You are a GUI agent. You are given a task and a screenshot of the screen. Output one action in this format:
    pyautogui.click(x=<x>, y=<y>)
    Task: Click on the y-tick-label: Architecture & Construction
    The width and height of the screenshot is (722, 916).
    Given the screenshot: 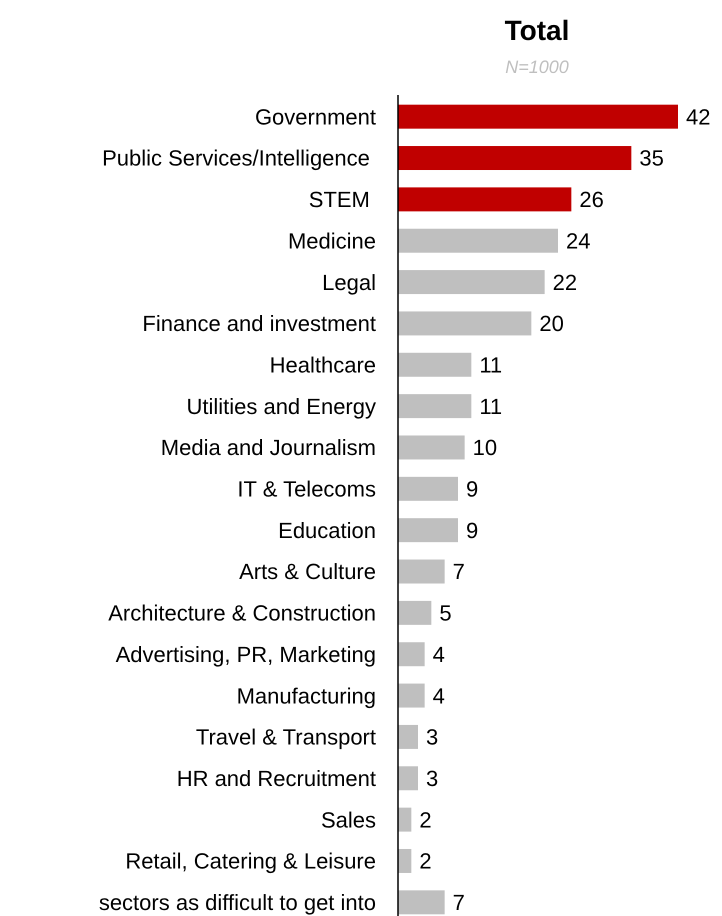 What is the action you would take?
    pyautogui.click(x=242, y=613)
    